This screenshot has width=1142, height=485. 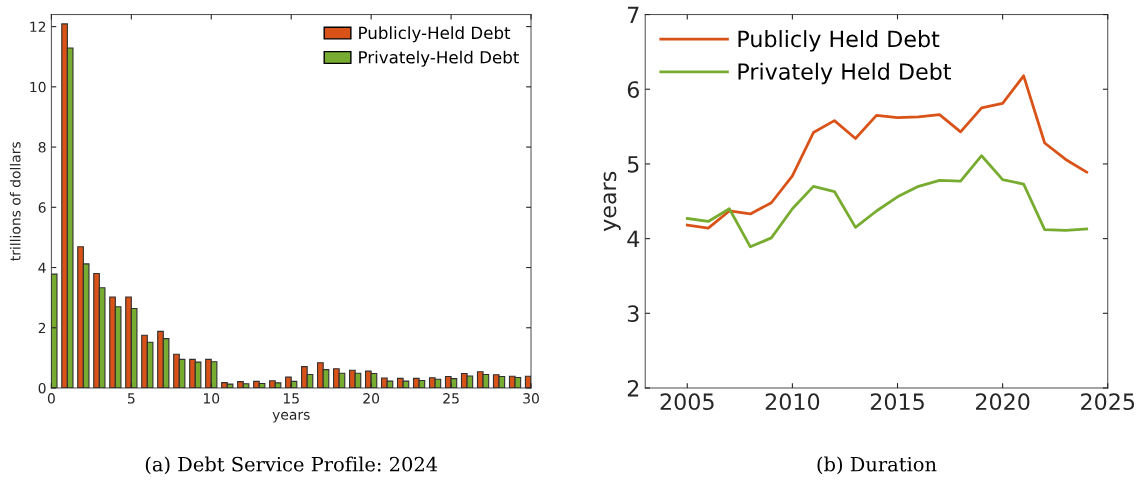 What do you see at coordinates (531, 398) in the screenshot?
I see `x-tick-label: 30` at bounding box center [531, 398].